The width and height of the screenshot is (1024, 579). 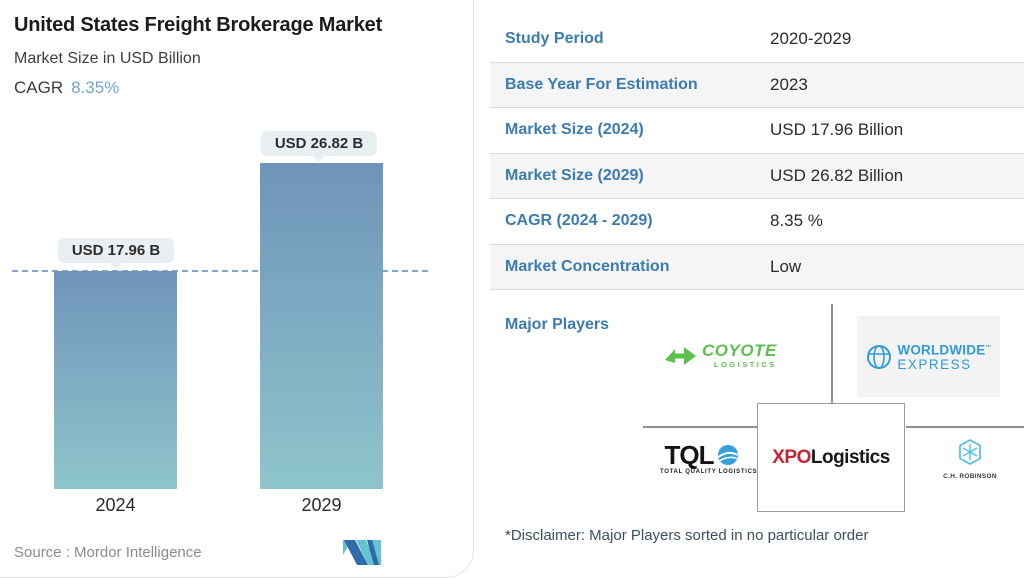 I want to click on cagr-value: 8.35%, so click(x=95, y=87).